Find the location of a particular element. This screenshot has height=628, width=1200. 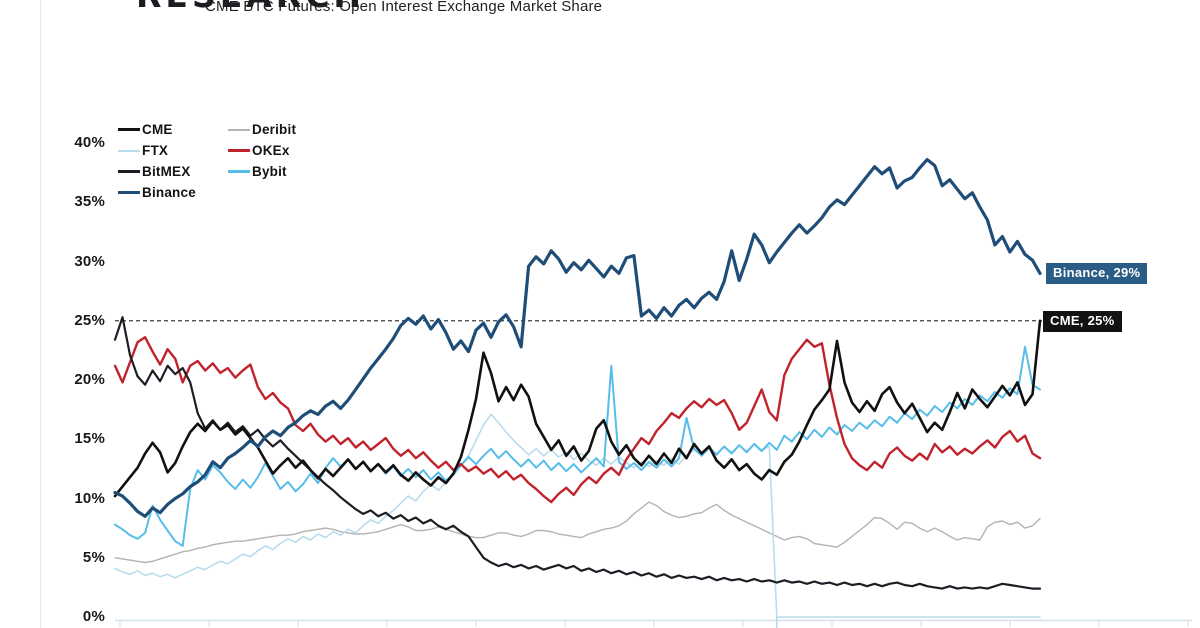

legend-label: CME is located at coordinates (157, 129).